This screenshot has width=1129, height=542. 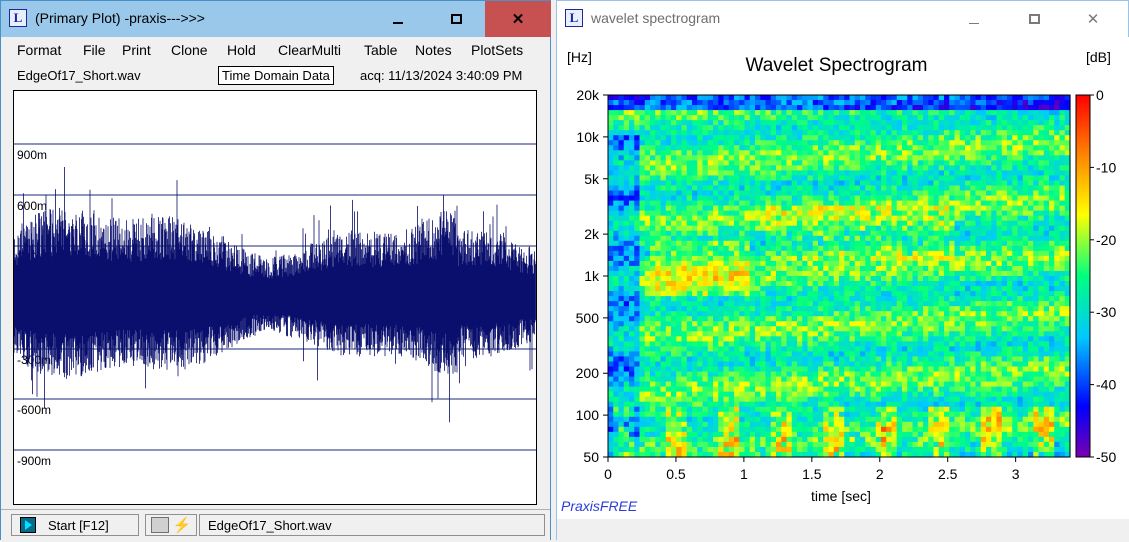 I want to click on spectrogram-titlebar: L wavelet spectrogram ✕, so click(x=842, y=19).